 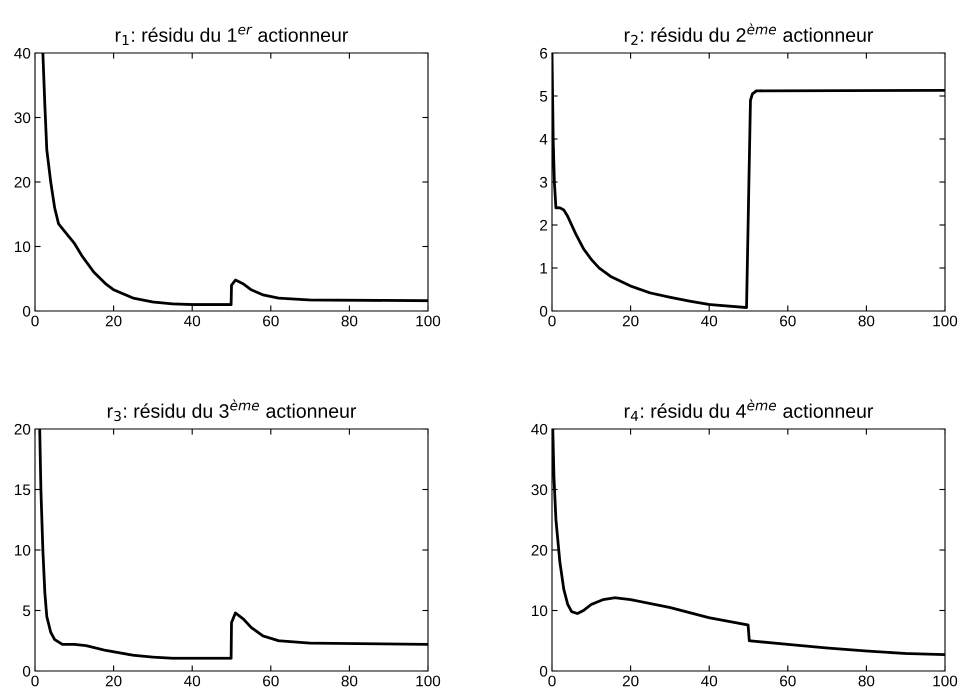 I want to click on chart-title: r$_{4}$: résidu du 4$^{ème}$ actionneur, so click(x=749, y=410).